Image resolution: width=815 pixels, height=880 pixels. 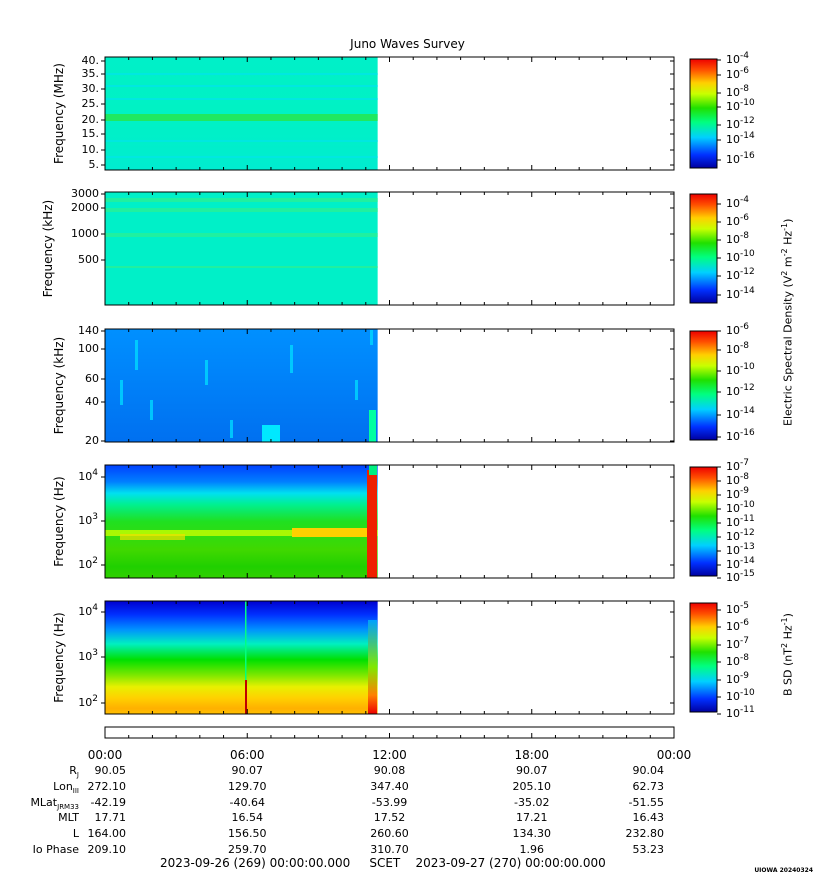 I want to click on ephem-value: 17.71, so click(x=110, y=817).